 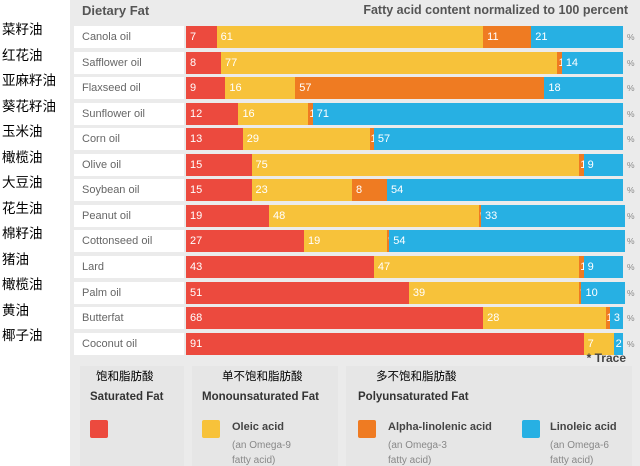 What do you see at coordinates (22, 132) in the screenshot?
I see `chinese-label: 玉米油` at bounding box center [22, 132].